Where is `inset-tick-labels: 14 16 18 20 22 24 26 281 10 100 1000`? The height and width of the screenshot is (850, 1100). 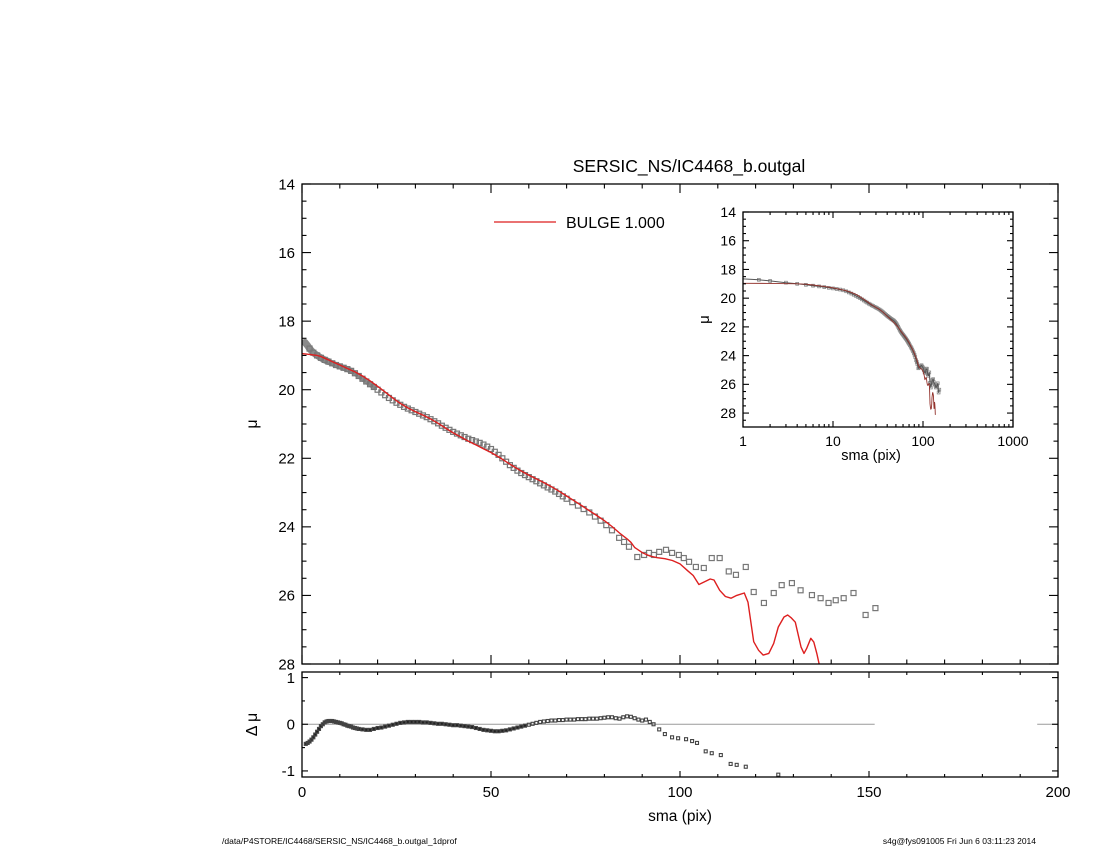
inset-tick-labels: 14 16 18 20 22 24 26 281 10 100 1000 is located at coordinates (874, 326).